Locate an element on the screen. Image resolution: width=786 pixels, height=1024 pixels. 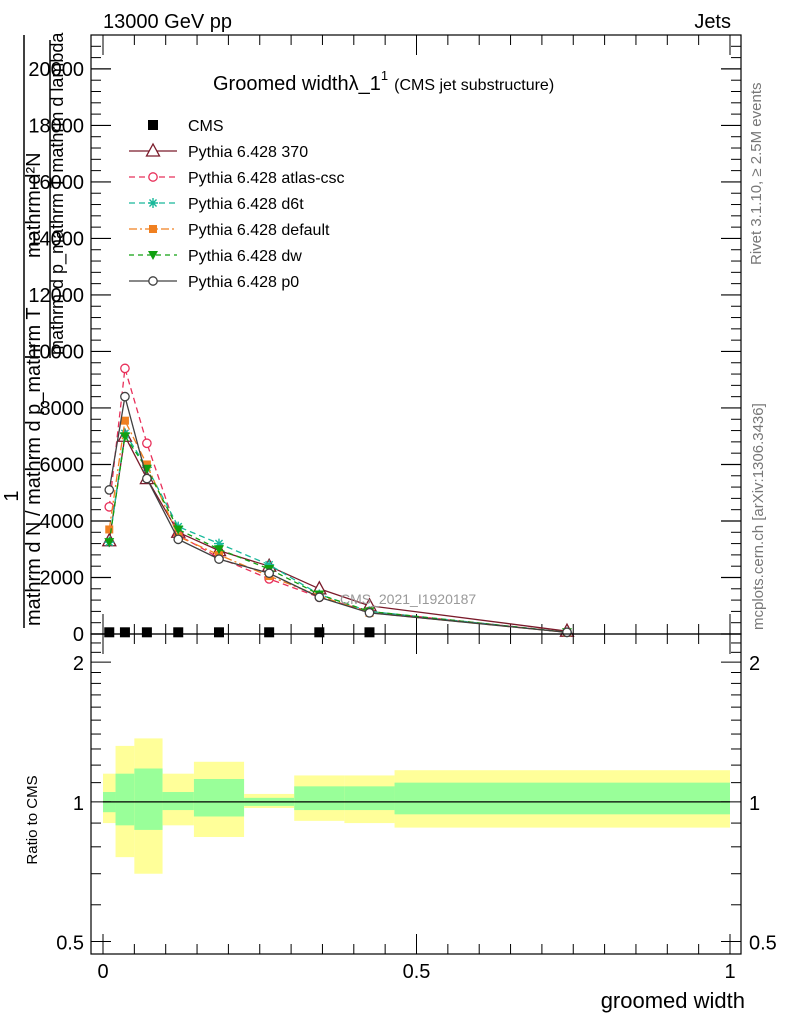
mcplots-label: mcplots.cern.ch [arXiv:1306.3436] is located at coordinates (758, 516).